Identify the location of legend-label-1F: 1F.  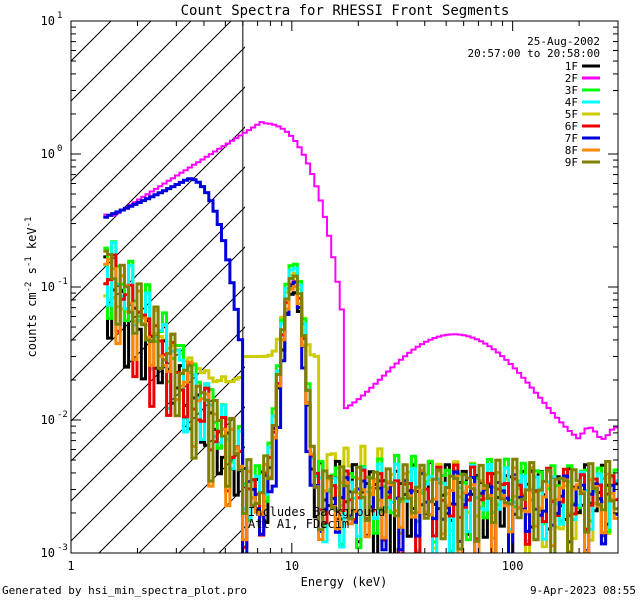
(571, 66).